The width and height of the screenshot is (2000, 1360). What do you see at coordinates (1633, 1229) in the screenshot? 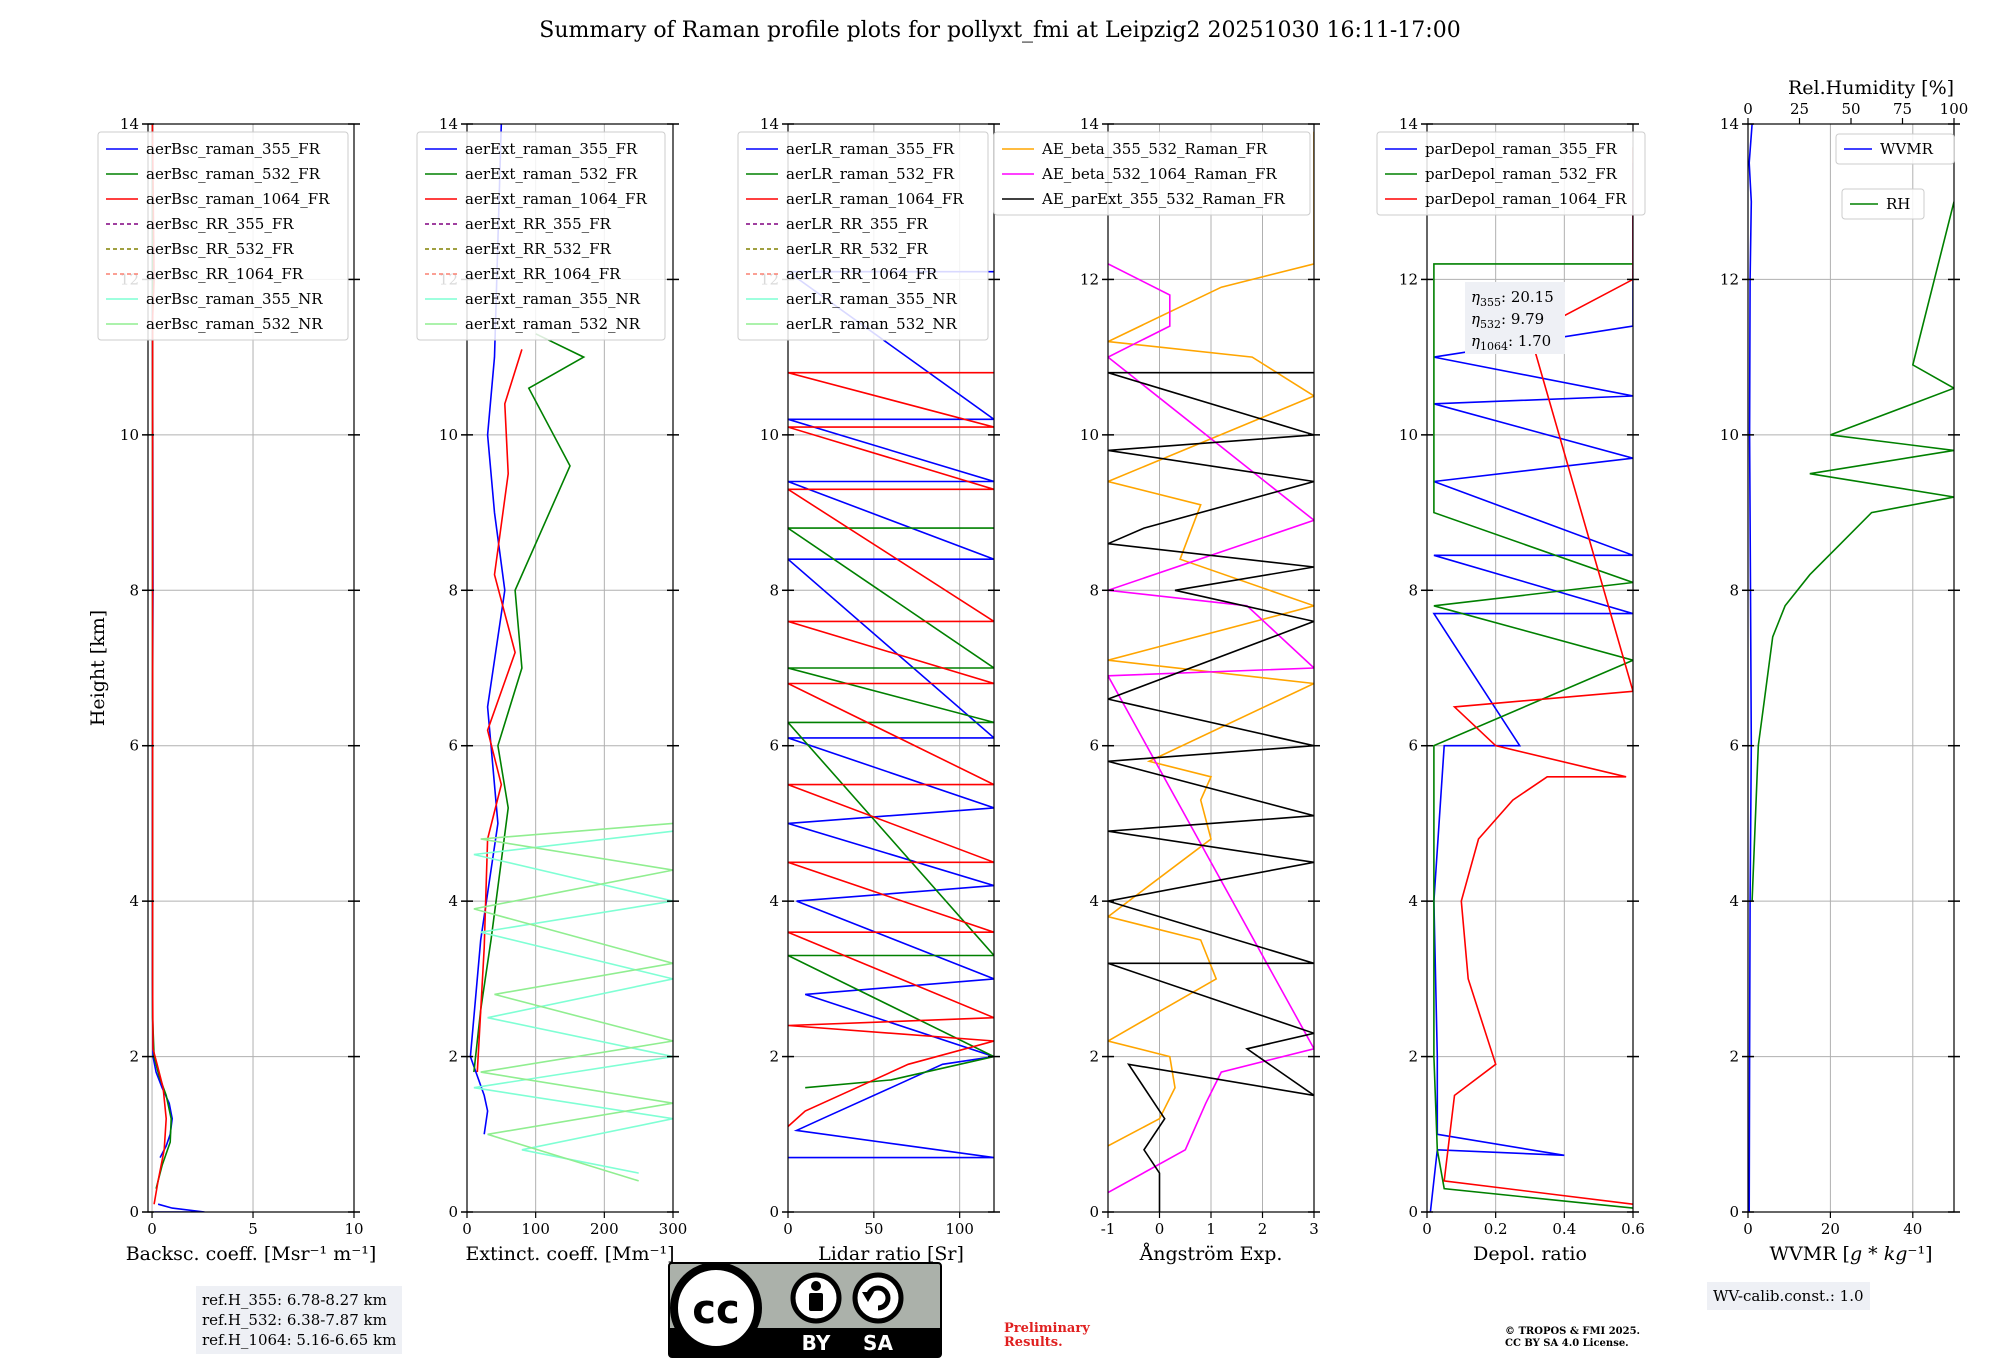
I see `x-tick-label: 0.6` at bounding box center [1633, 1229].